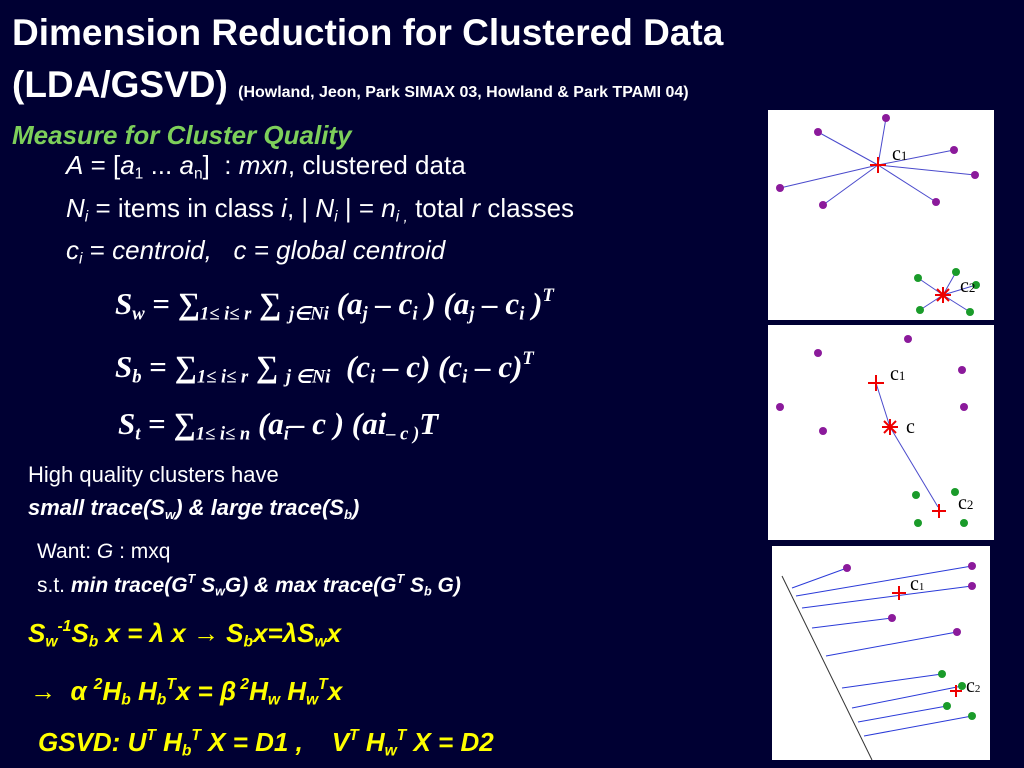  Describe the element at coordinates (527, 208) in the screenshot. I see `text-piece: classes` at that location.